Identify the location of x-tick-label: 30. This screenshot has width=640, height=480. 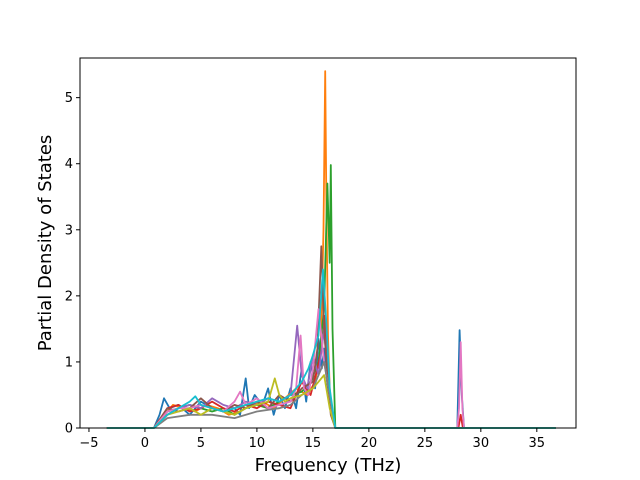
(481, 443).